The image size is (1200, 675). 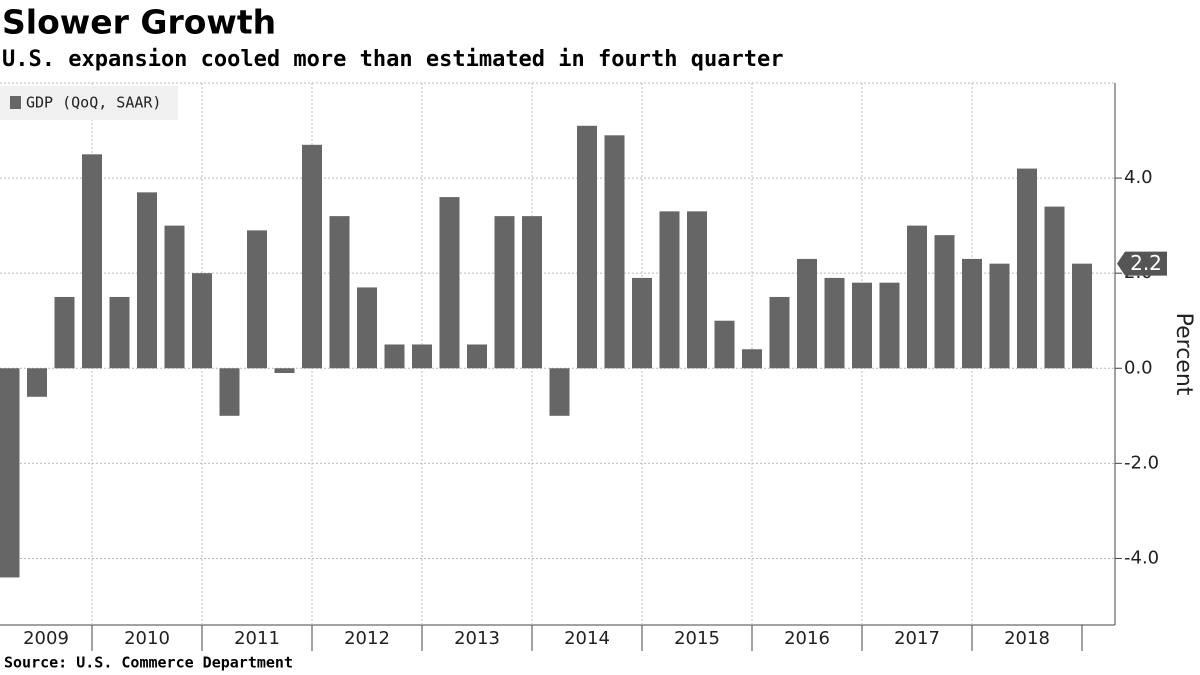 I want to click on source: Source: U.S. Commerce Department, so click(x=148, y=663).